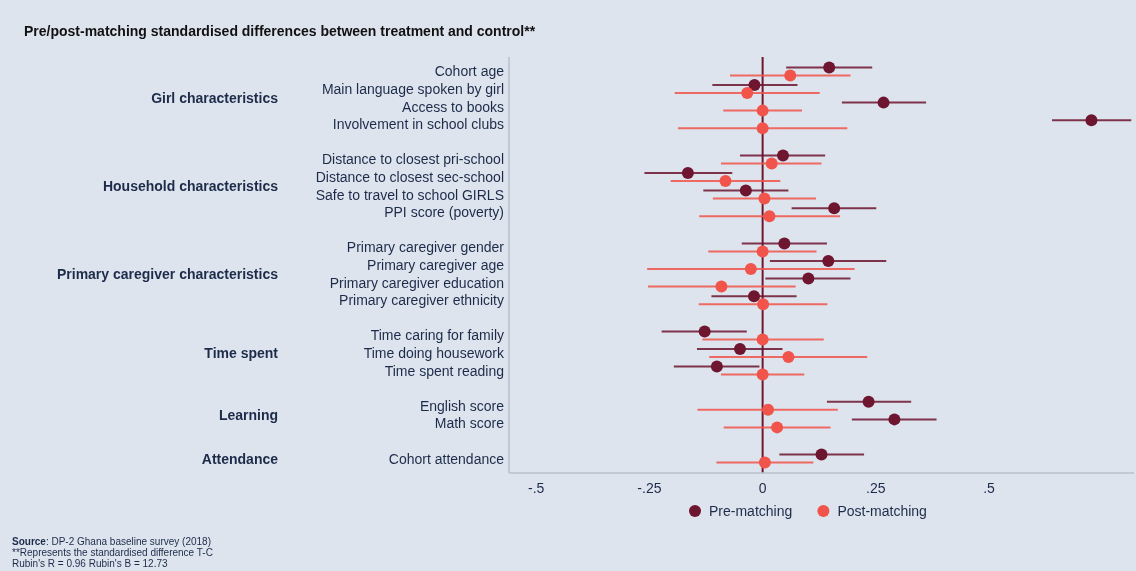 The image size is (1136, 571). I want to click on y-tick-label: Primary caregiver gender, so click(425, 247).